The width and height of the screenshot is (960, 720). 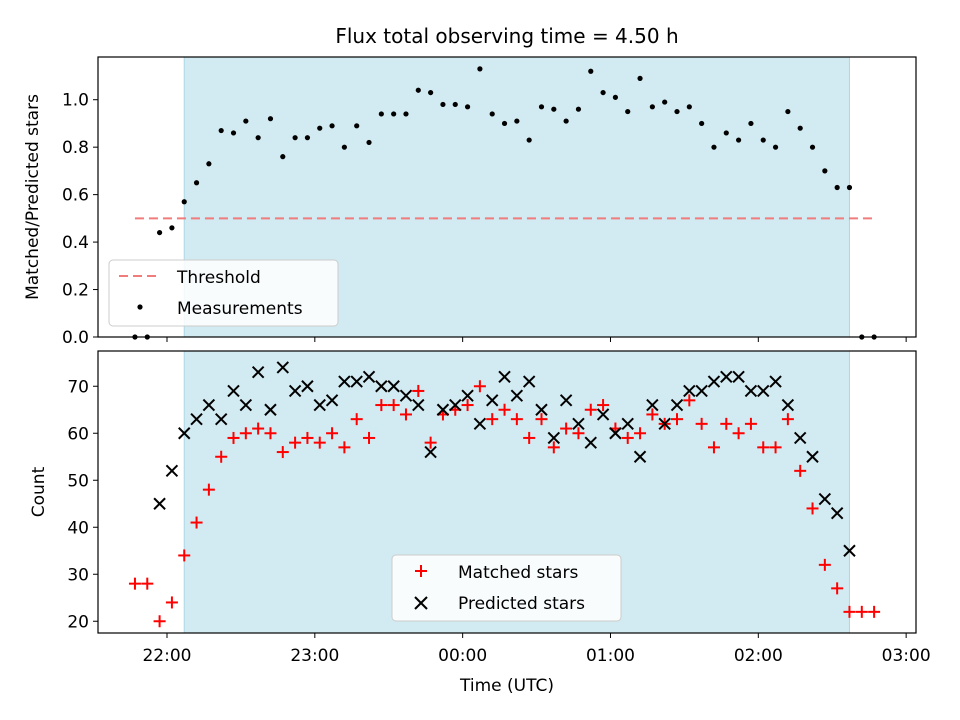 I want to click on top-x-axis-ticks, so click(x=536, y=339).